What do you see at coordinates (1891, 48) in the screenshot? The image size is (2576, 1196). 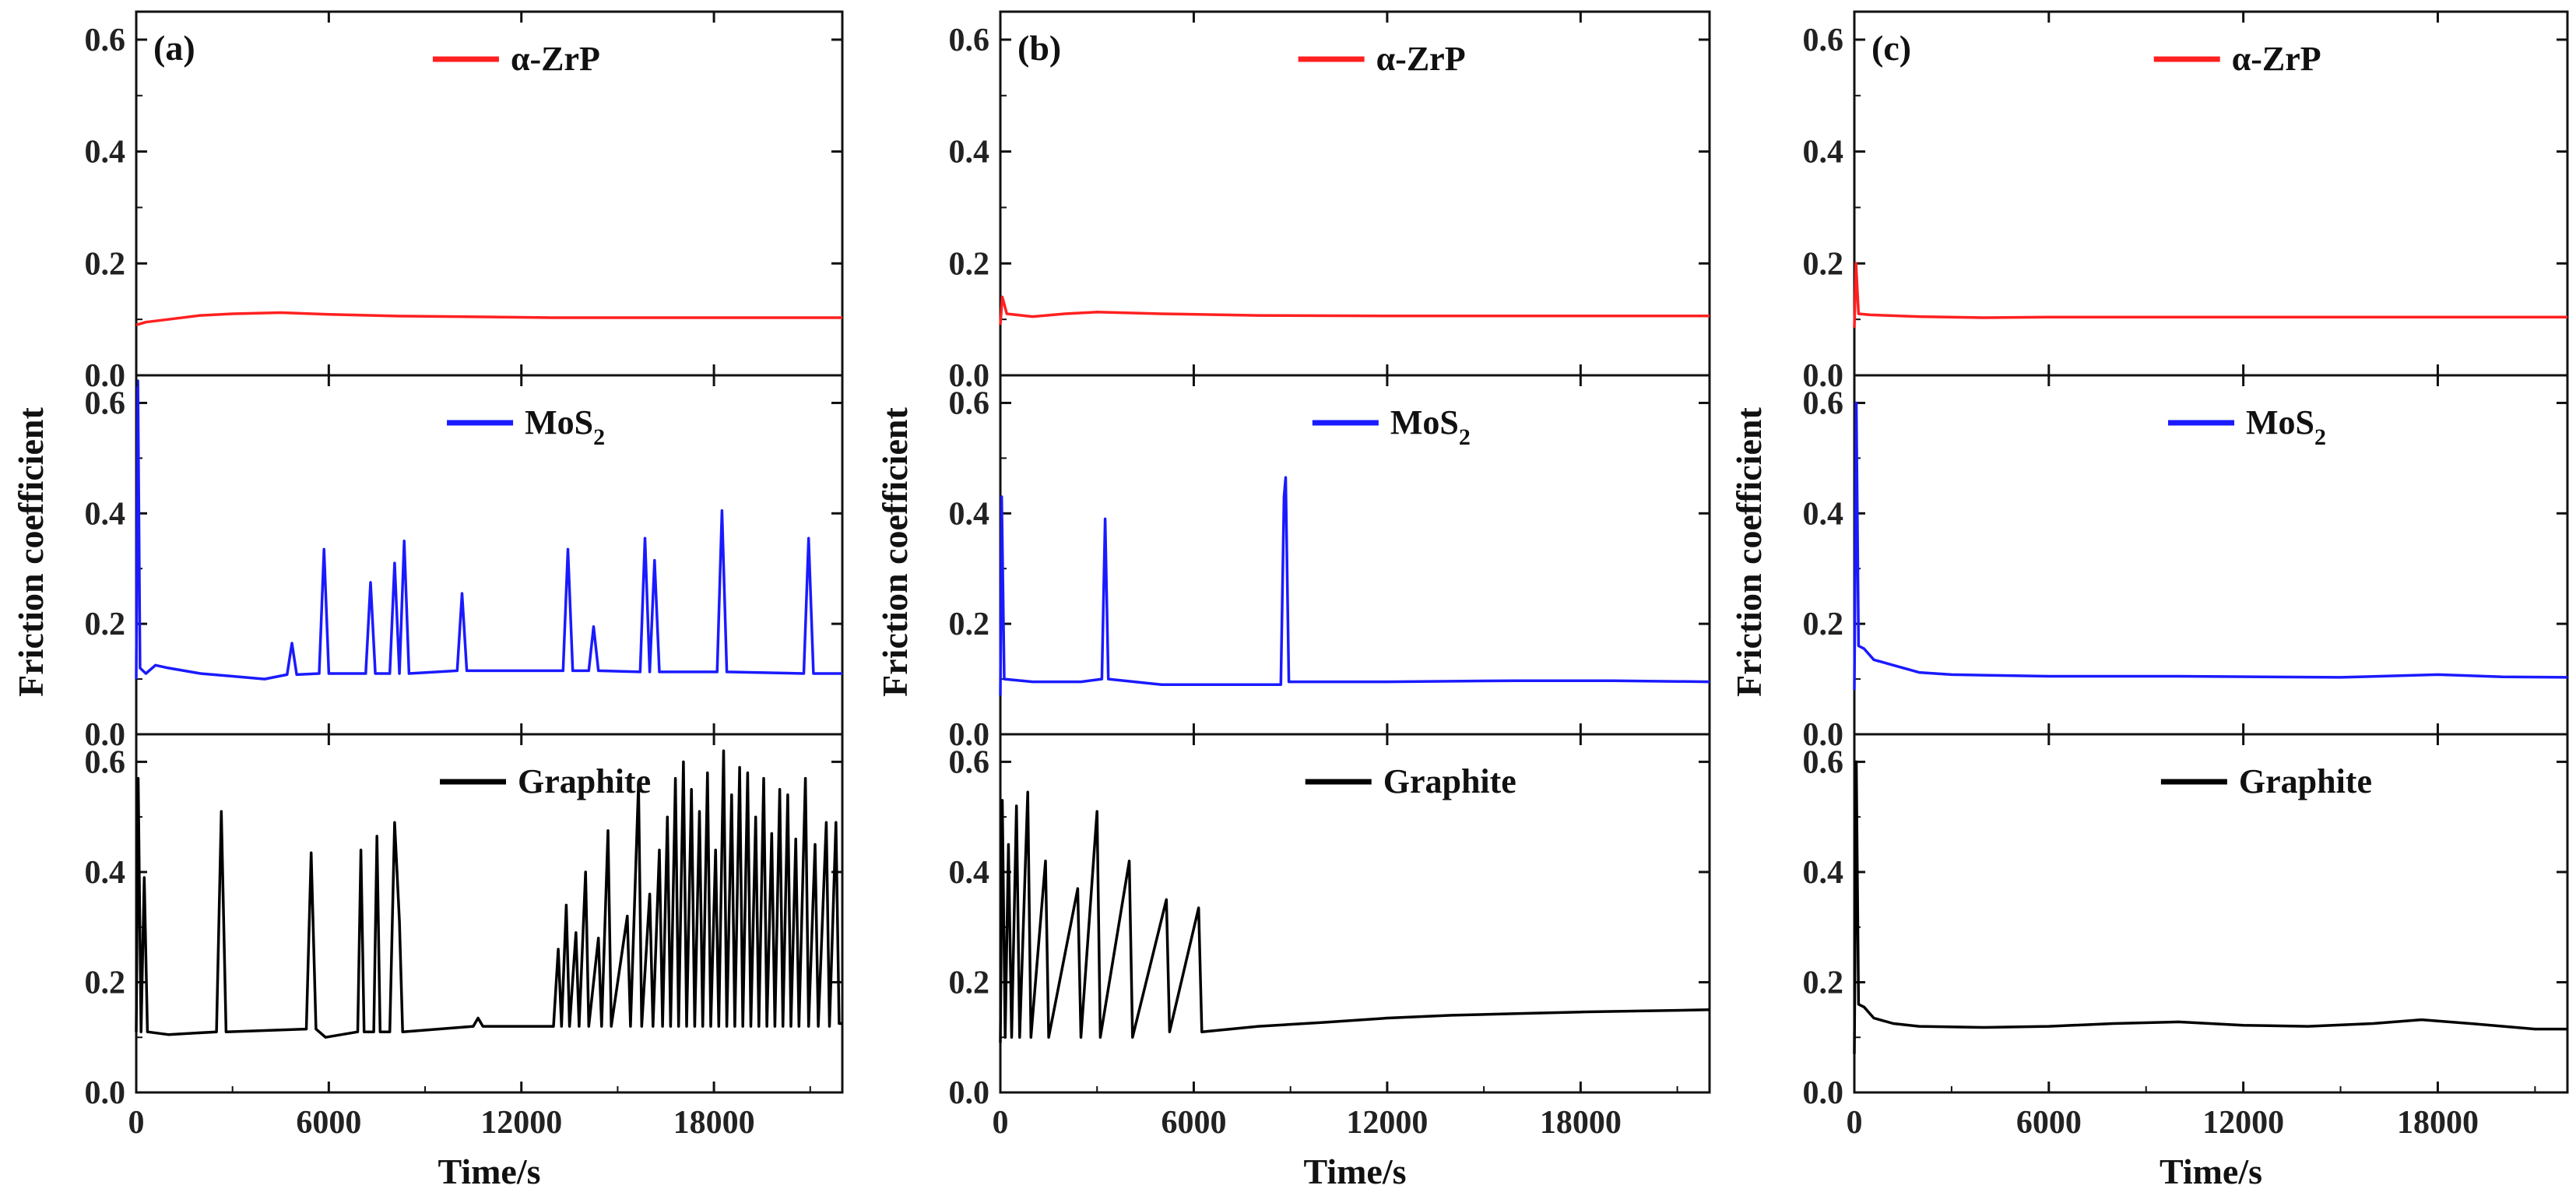 I see `panel-label: (c)` at bounding box center [1891, 48].